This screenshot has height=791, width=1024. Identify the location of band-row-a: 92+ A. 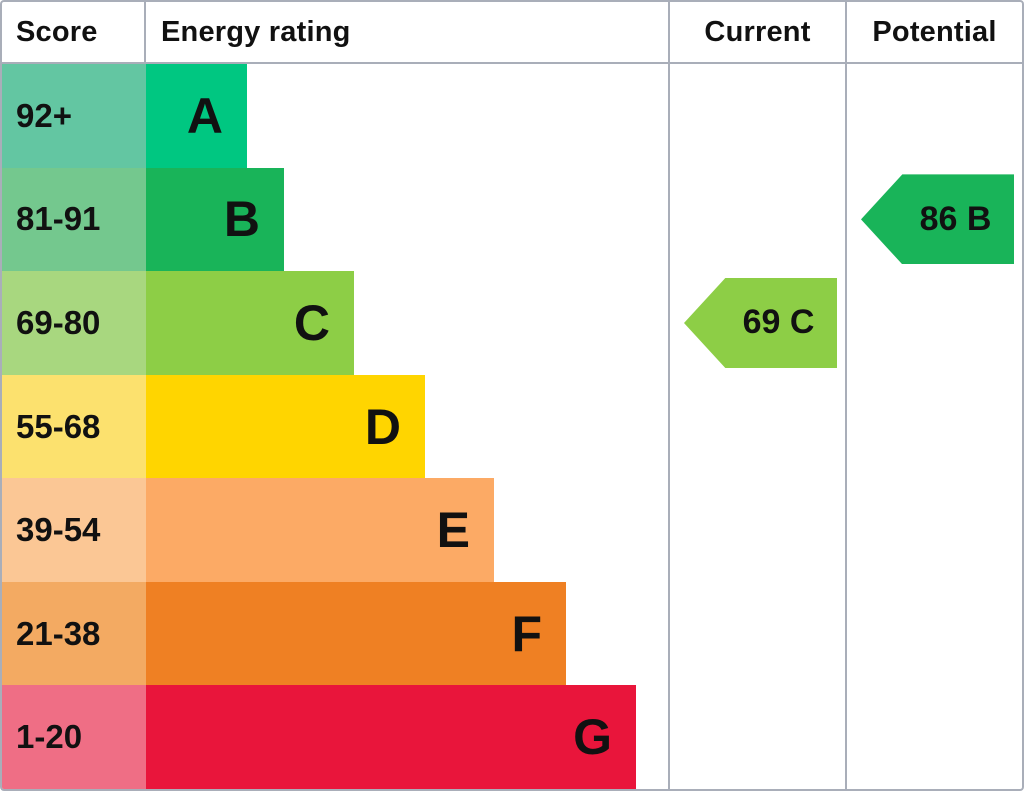
(512, 116).